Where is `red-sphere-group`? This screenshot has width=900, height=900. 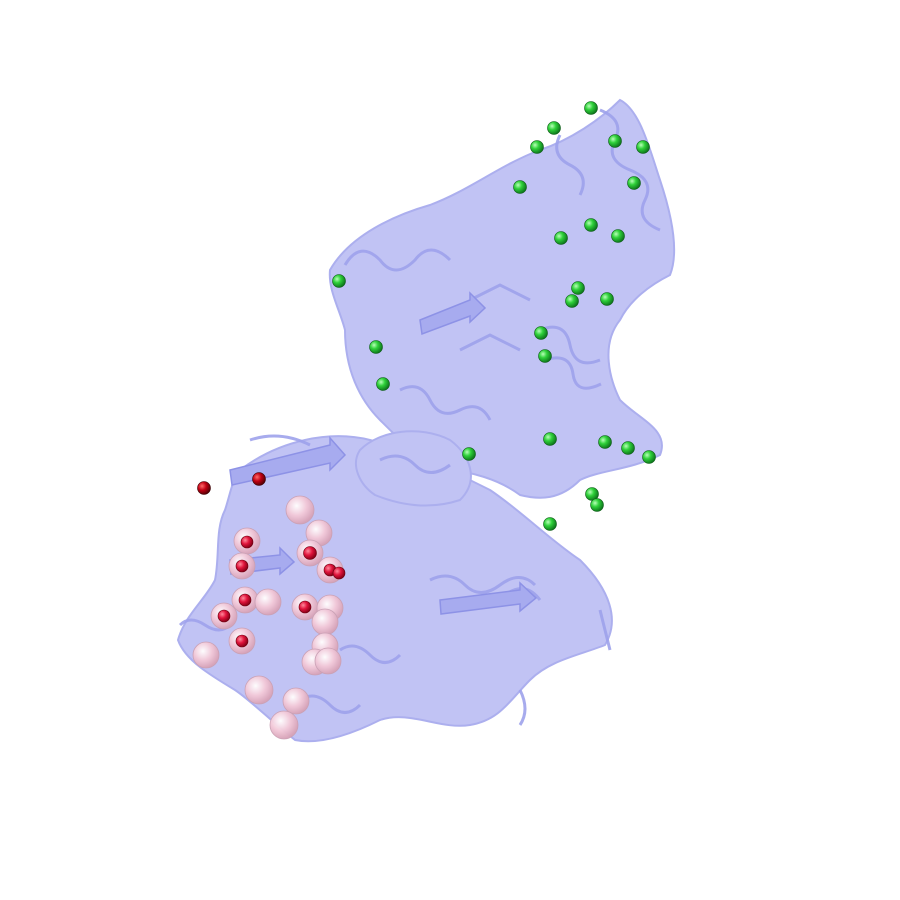 red-sphere-group is located at coordinates (281, 591).